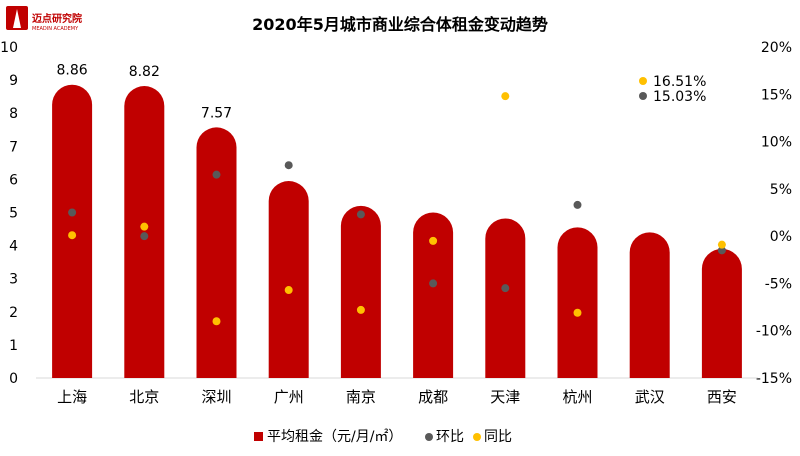 The width and height of the screenshot is (800, 456). What do you see at coordinates (13, 180) in the screenshot?
I see `left-tick-label: 6` at bounding box center [13, 180].